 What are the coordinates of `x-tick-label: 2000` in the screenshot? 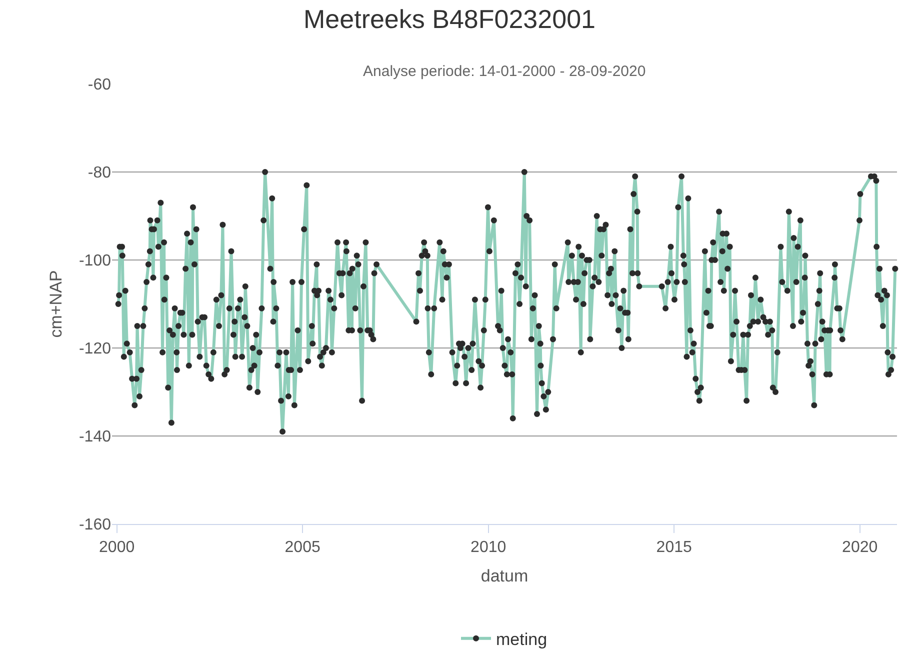 It's located at (117, 547).